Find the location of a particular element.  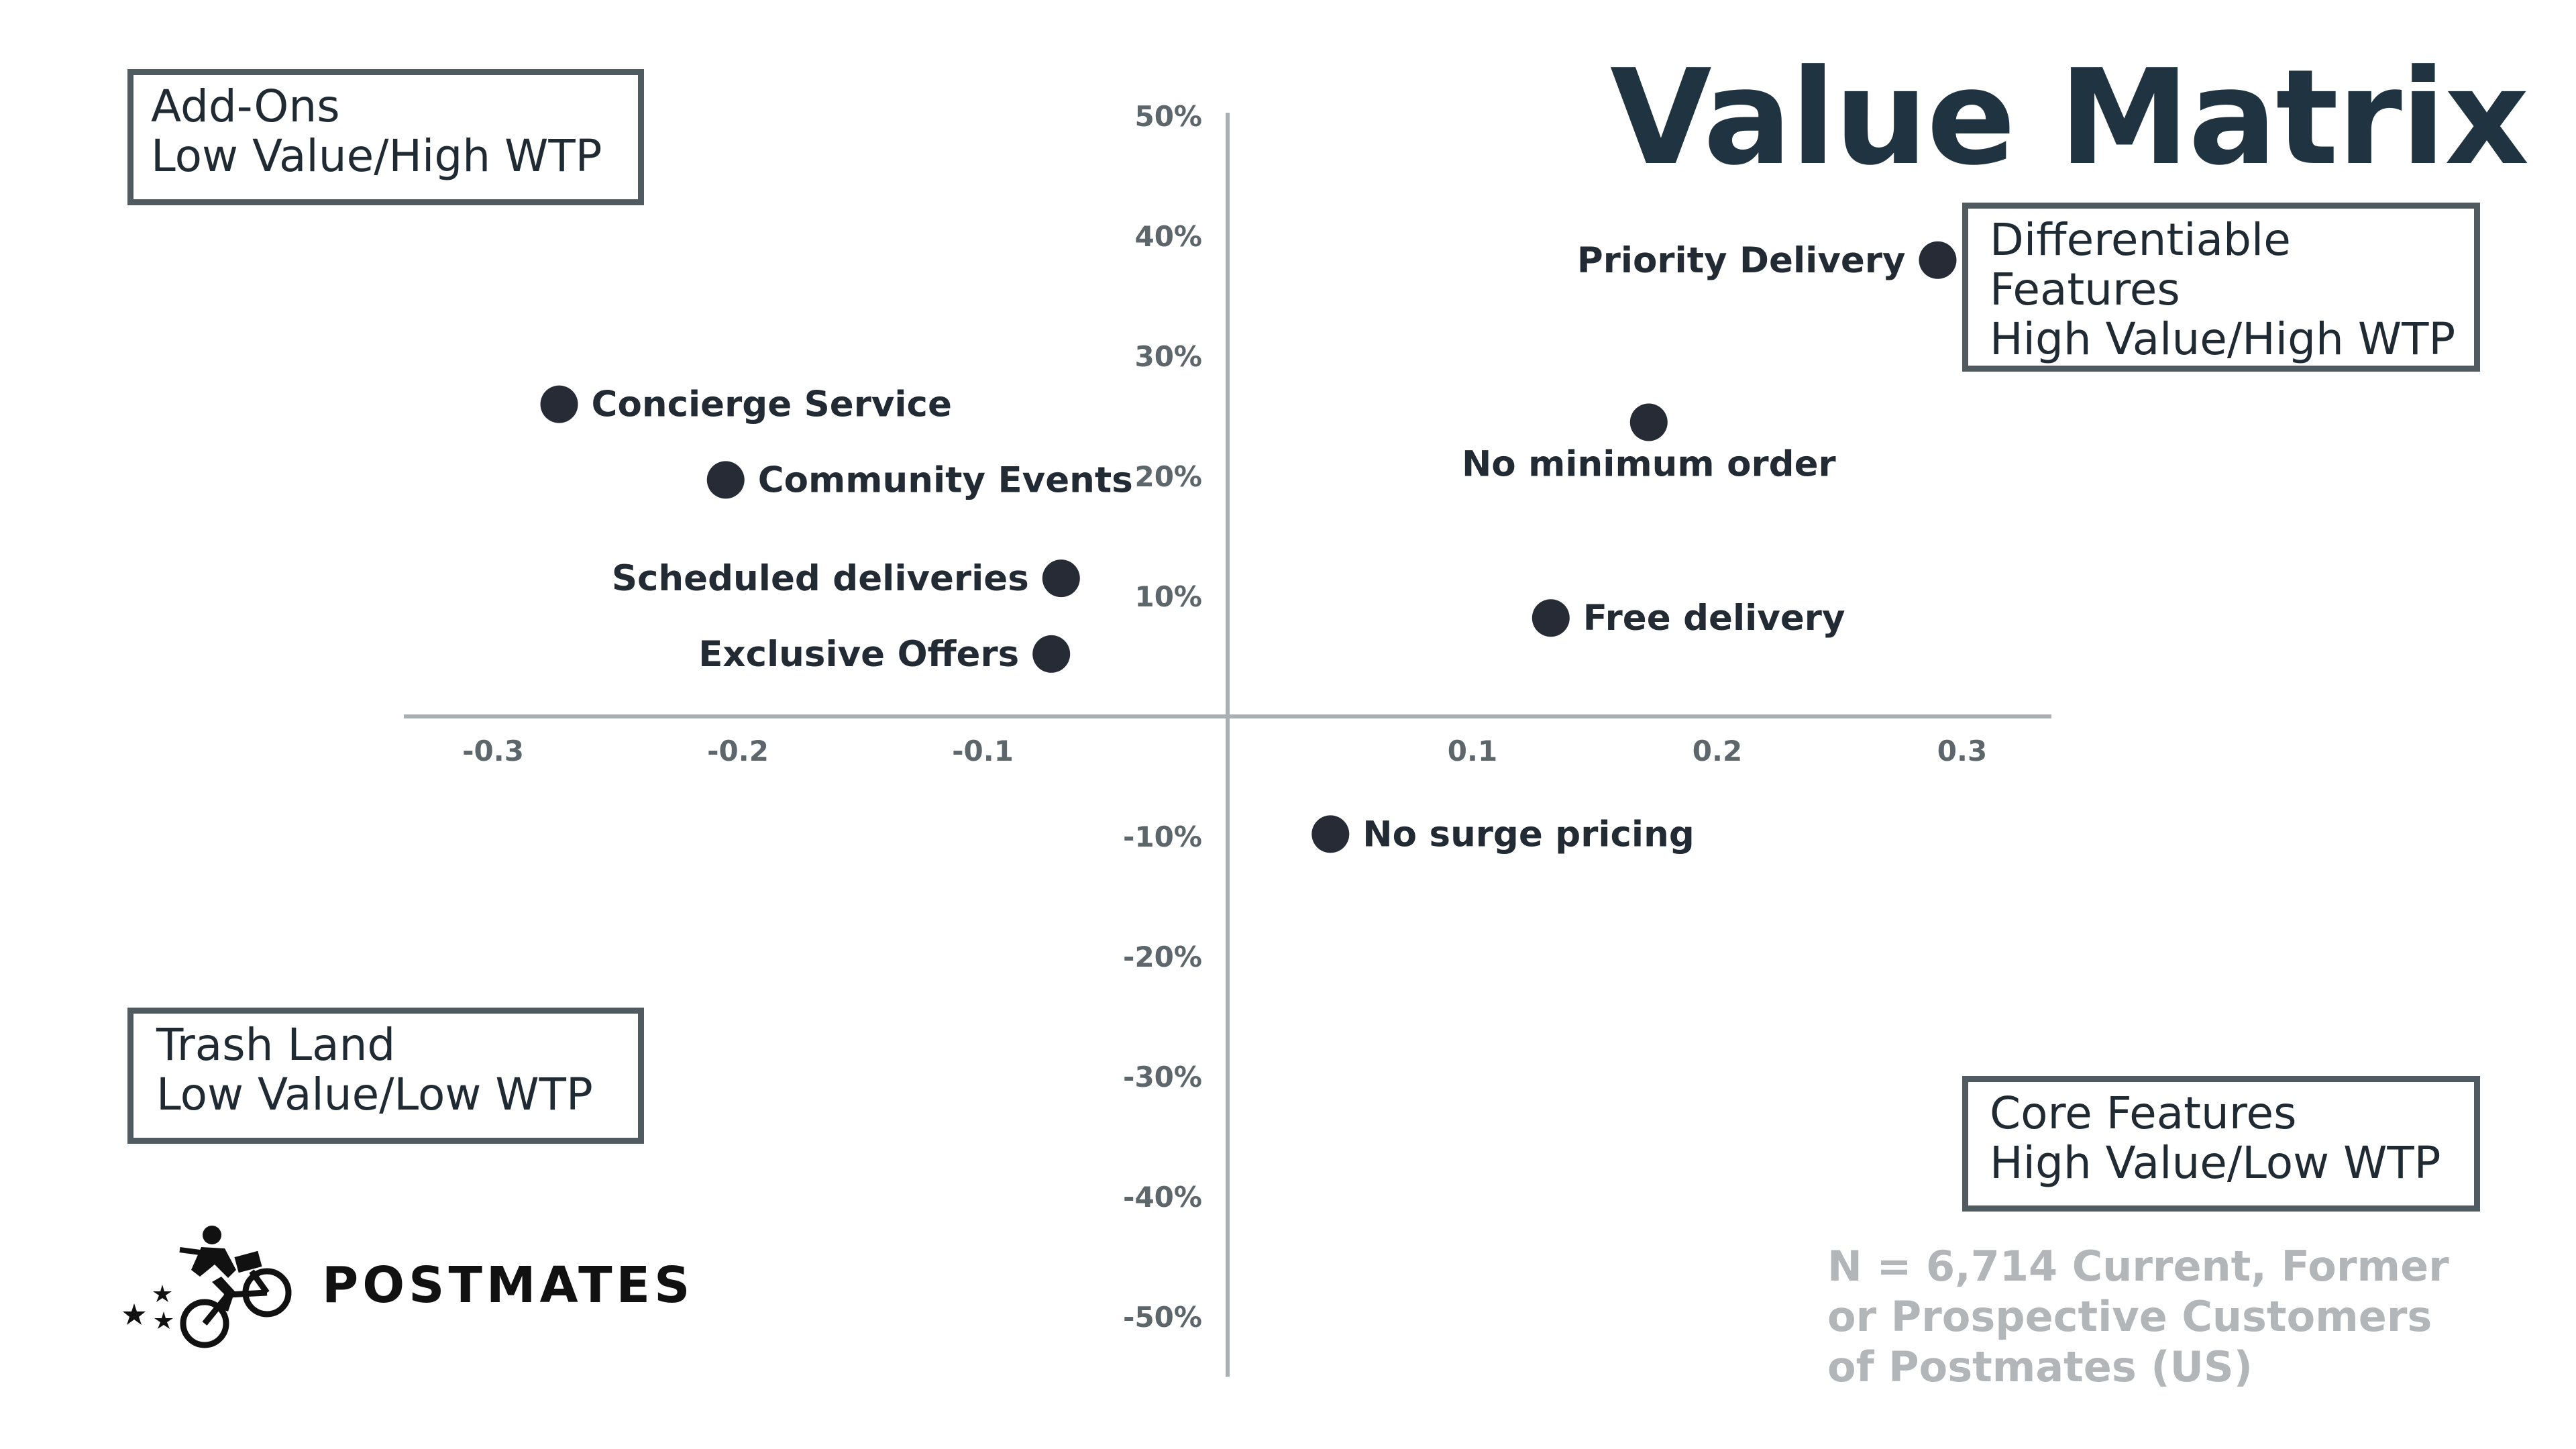

data-point-label: Priority Delivery is located at coordinates (1741, 260).